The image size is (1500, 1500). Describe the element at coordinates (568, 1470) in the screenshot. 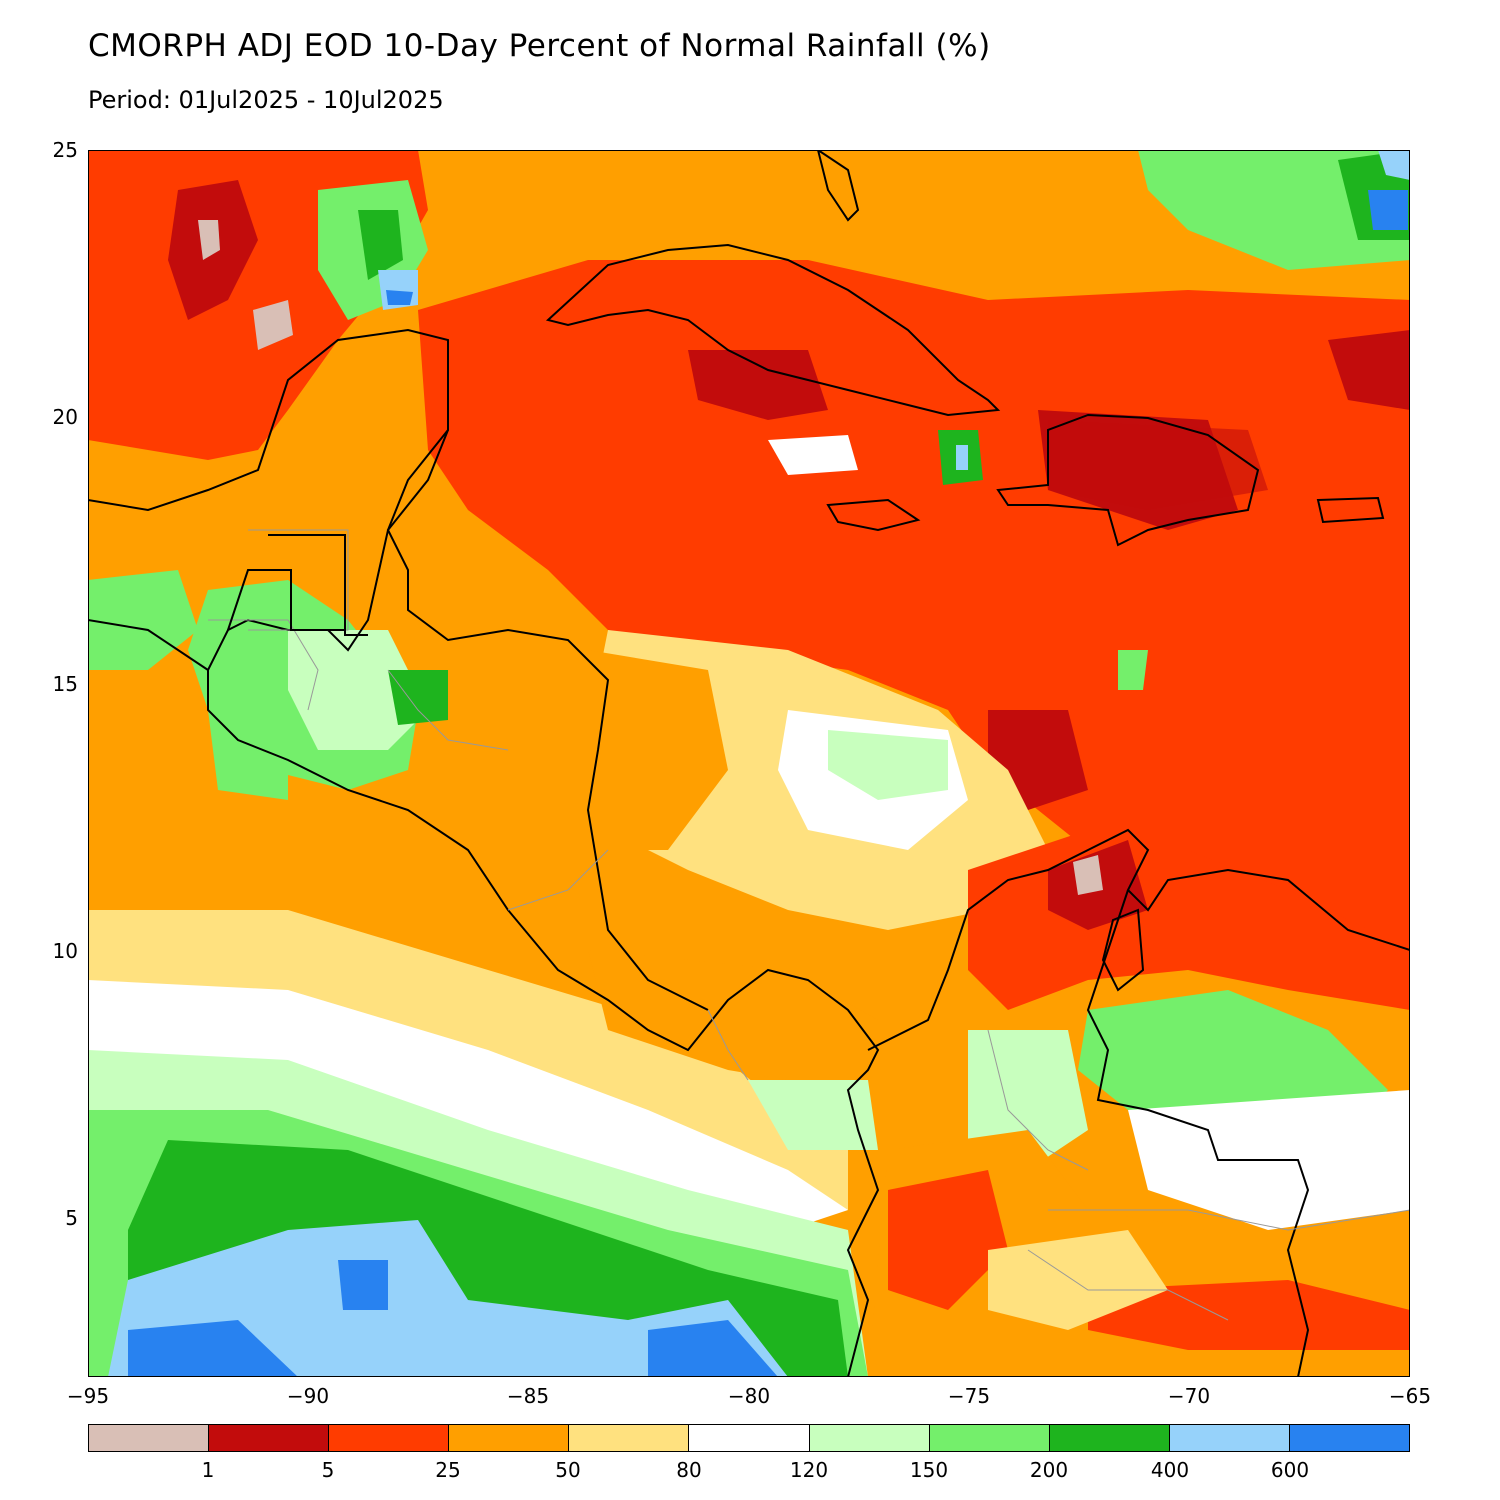

I see `colorbar-label: 50` at that location.